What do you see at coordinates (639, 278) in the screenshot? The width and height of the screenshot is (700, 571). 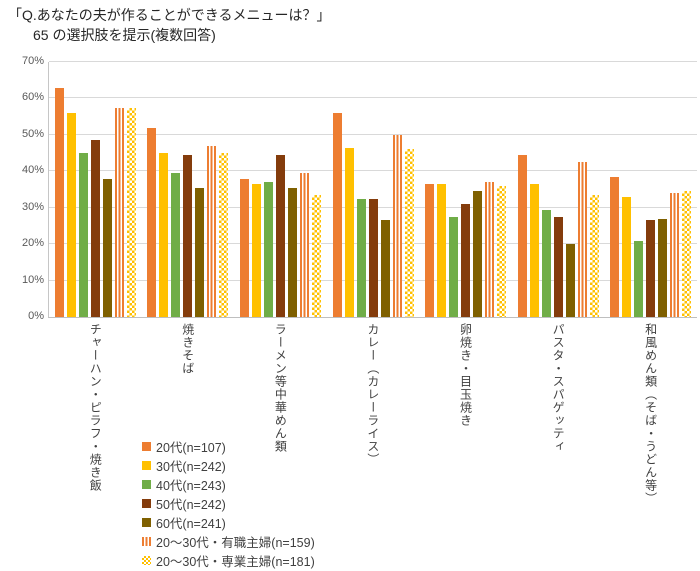 I see `bar-s2-c6` at bounding box center [639, 278].